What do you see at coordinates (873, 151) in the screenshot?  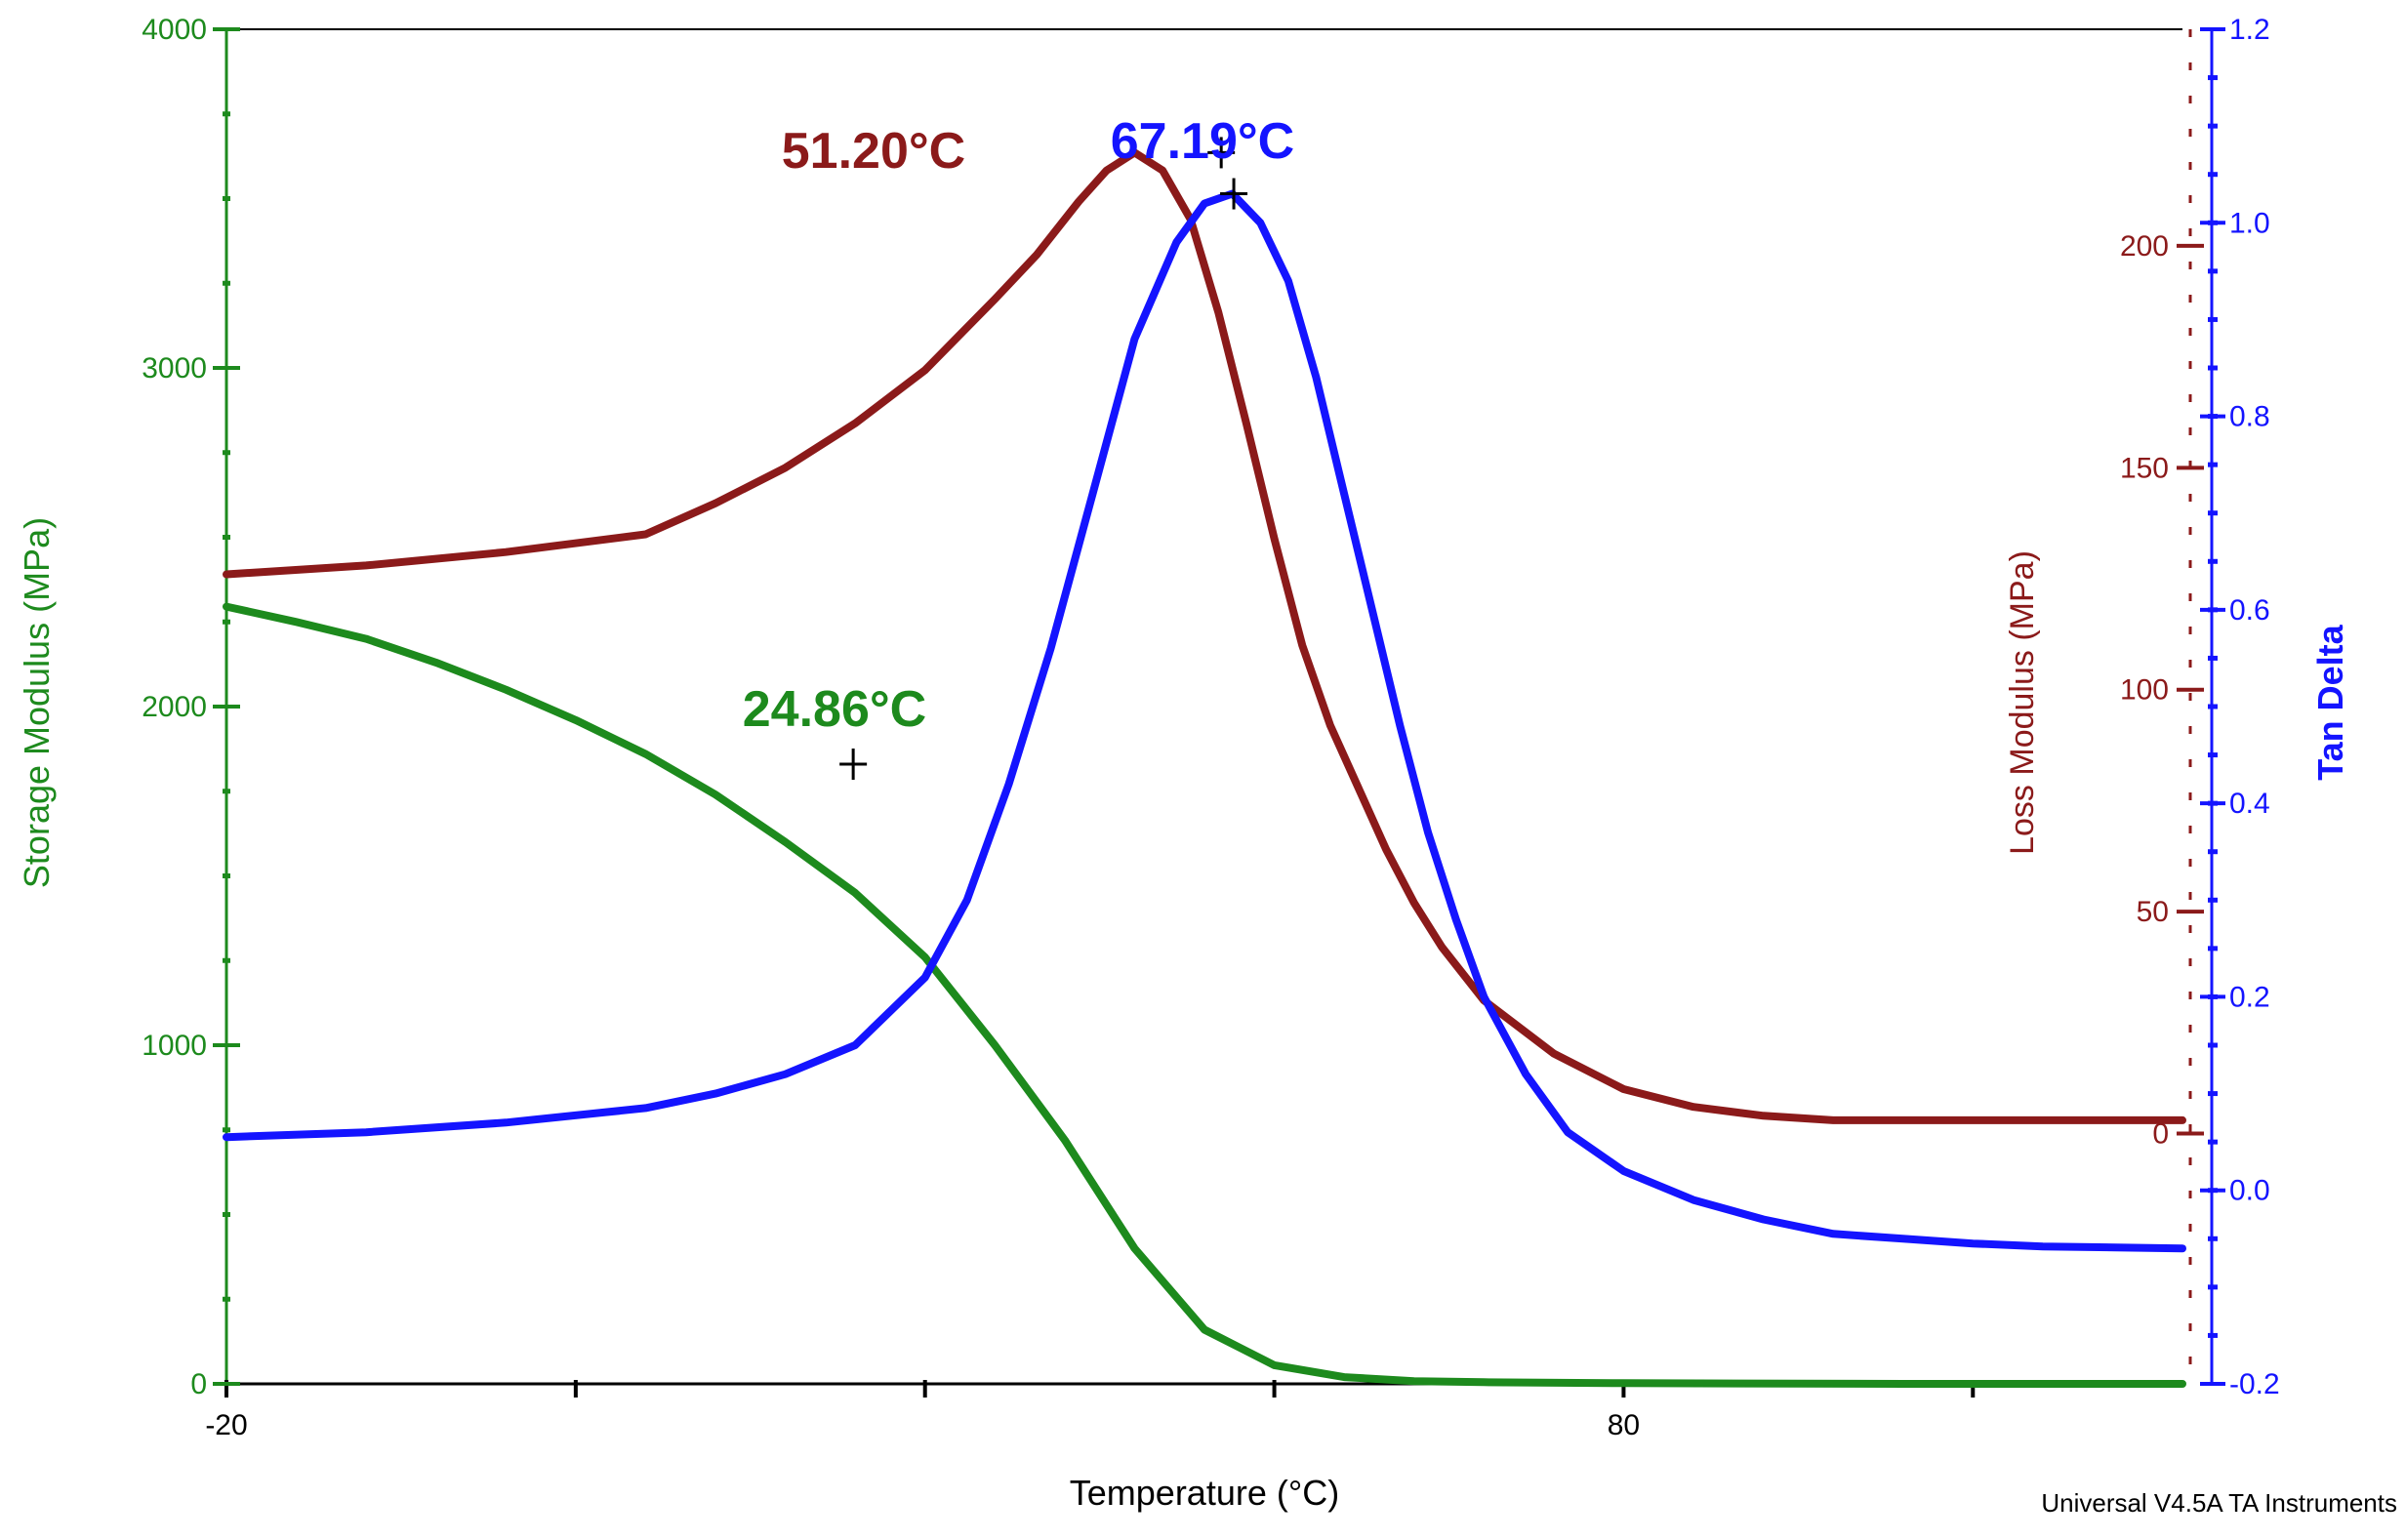 I see `annotation-label-loss-modulus: 51.20°C` at bounding box center [873, 151].